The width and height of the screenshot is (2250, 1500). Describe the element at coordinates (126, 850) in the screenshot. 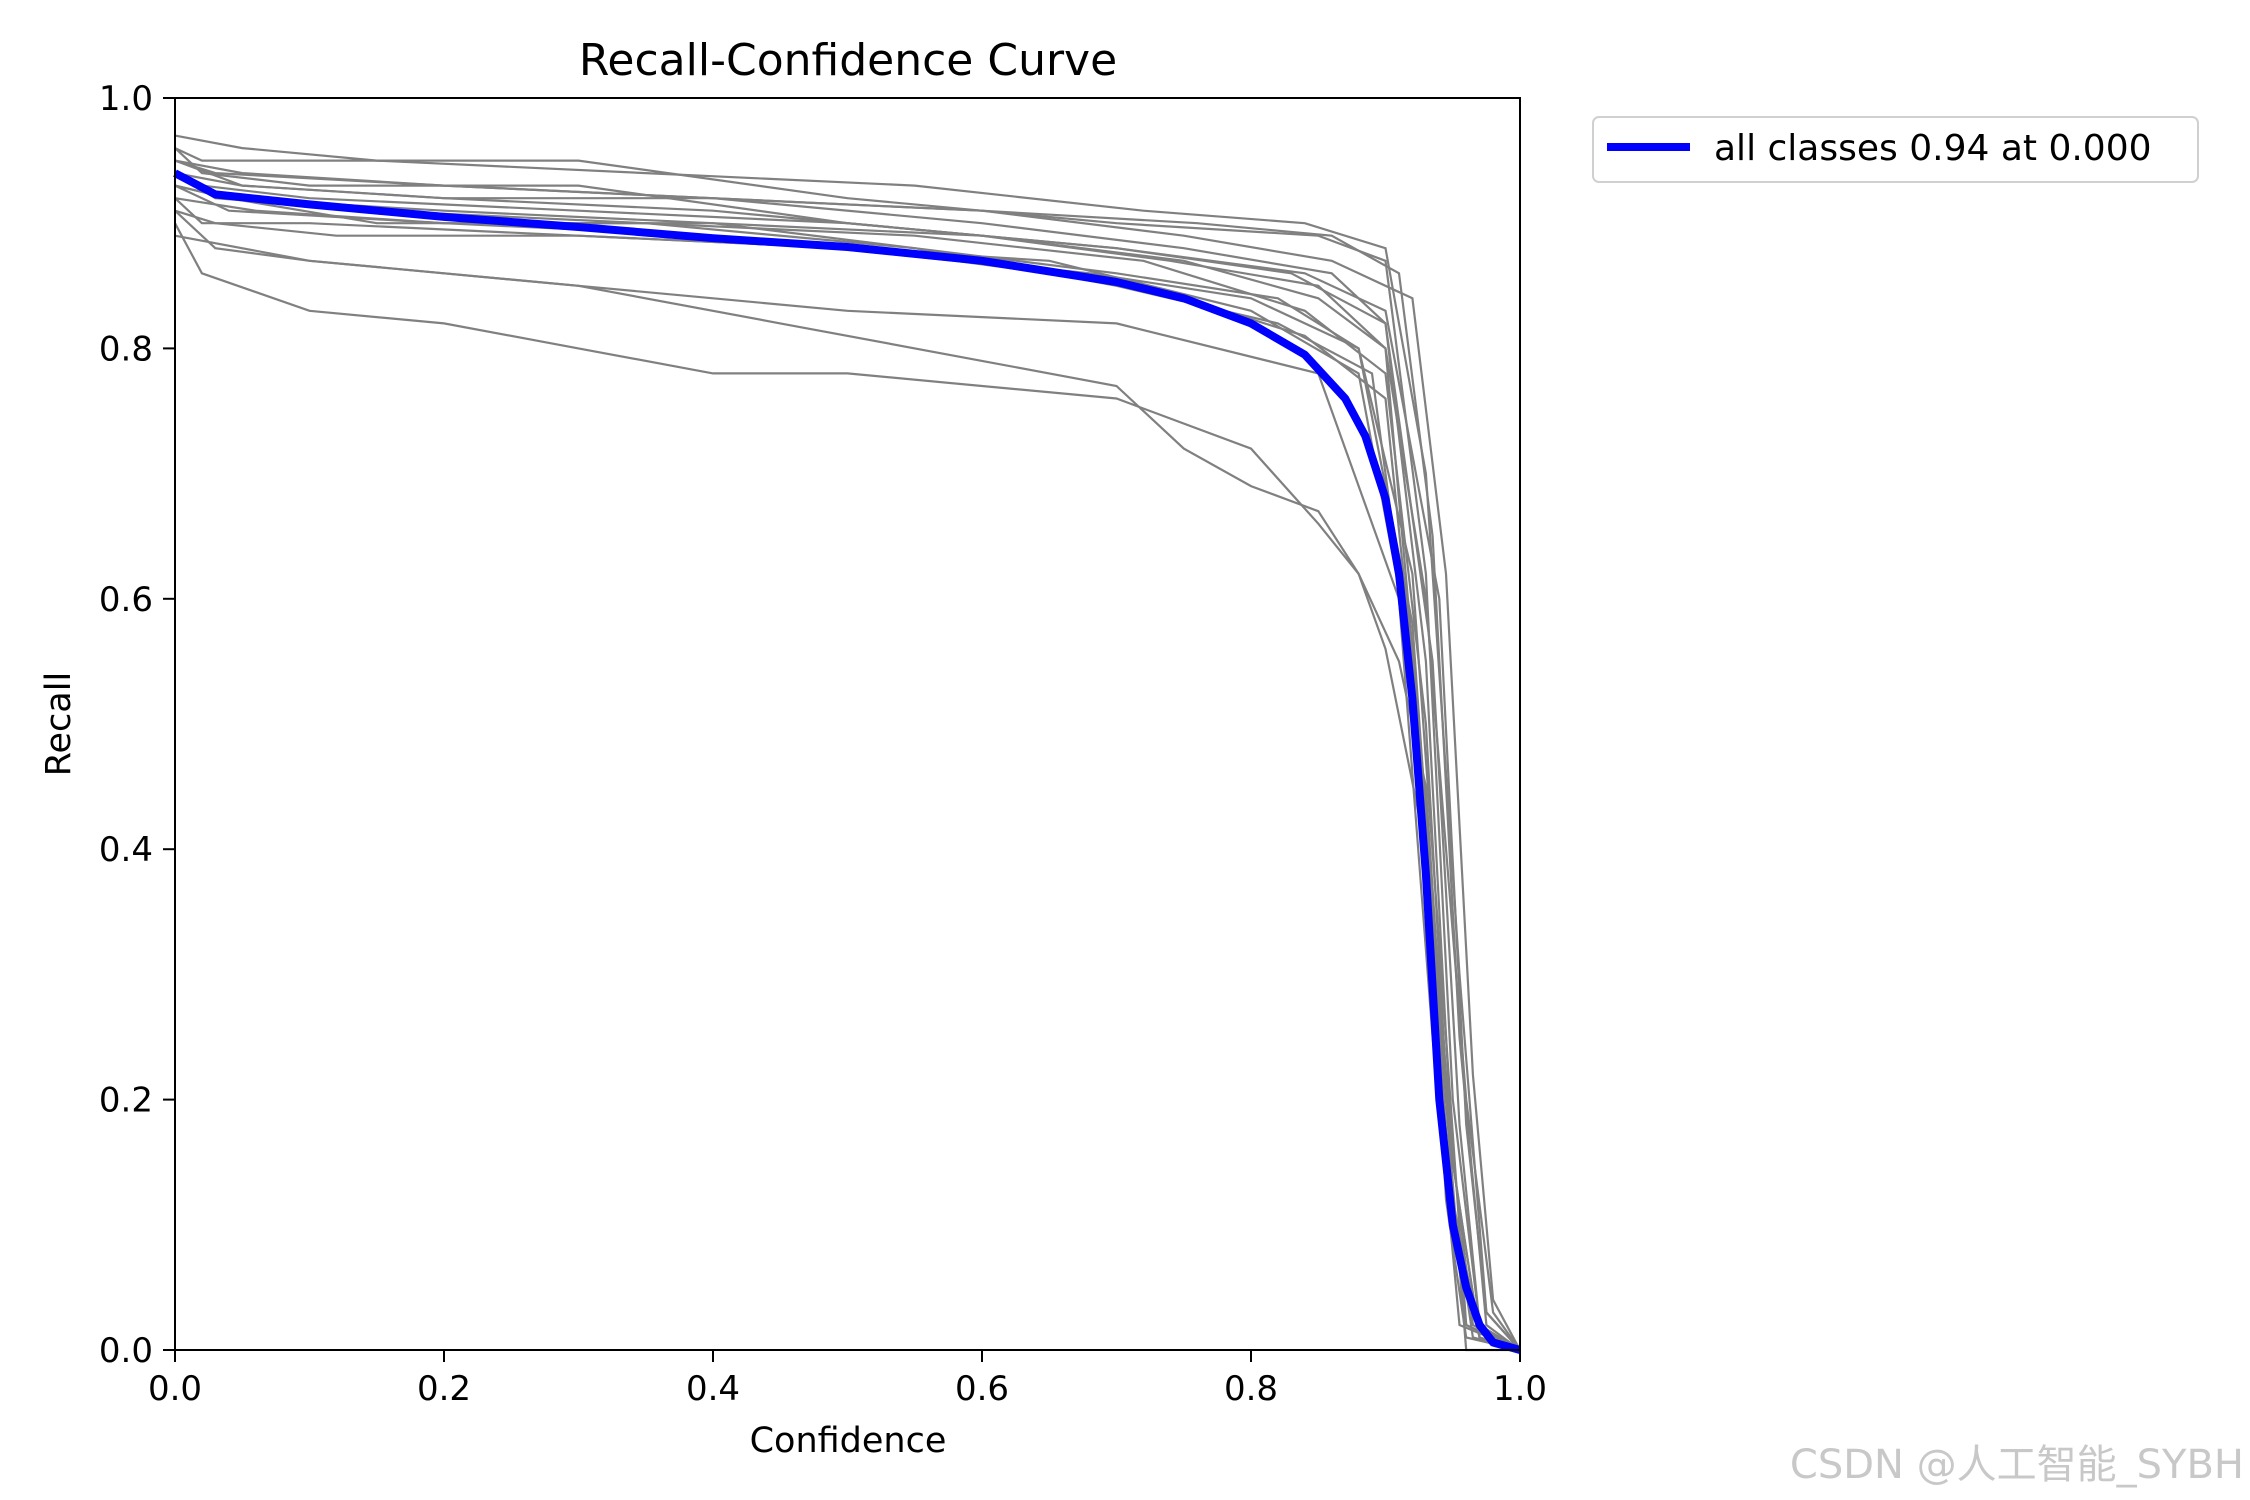

I see `y-tick-label: 0.4` at that location.